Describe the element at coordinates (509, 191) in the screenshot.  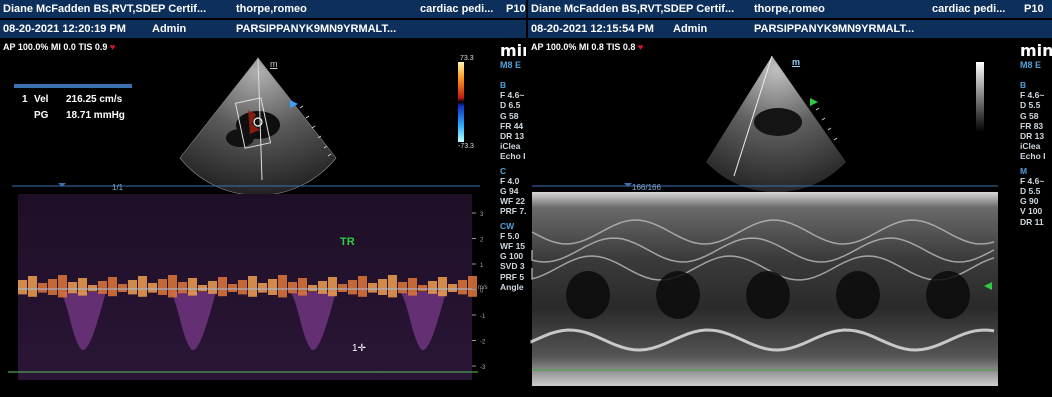
I see `c-param: G 94` at that location.